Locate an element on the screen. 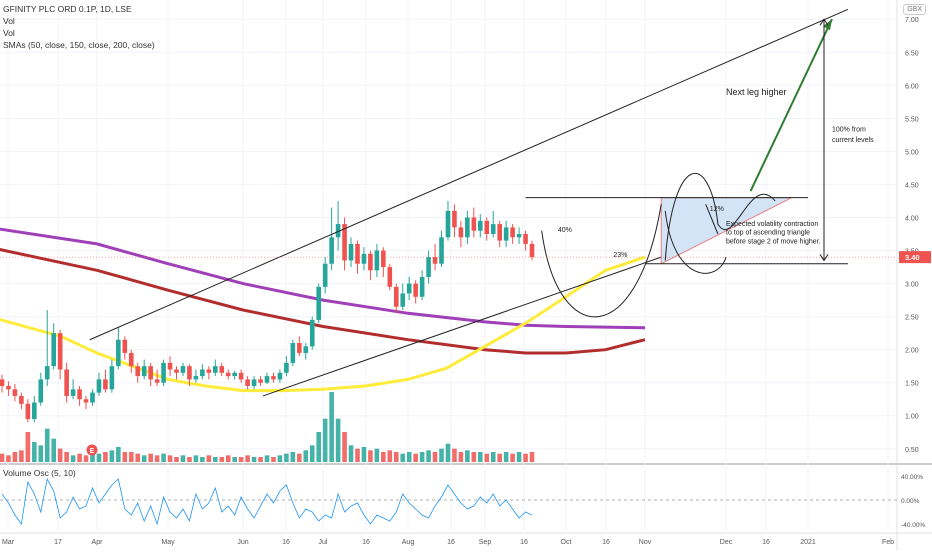 The width and height of the screenshot is (932, 555). price-tick-label: 4.00 is located at coordinates (912, 218).